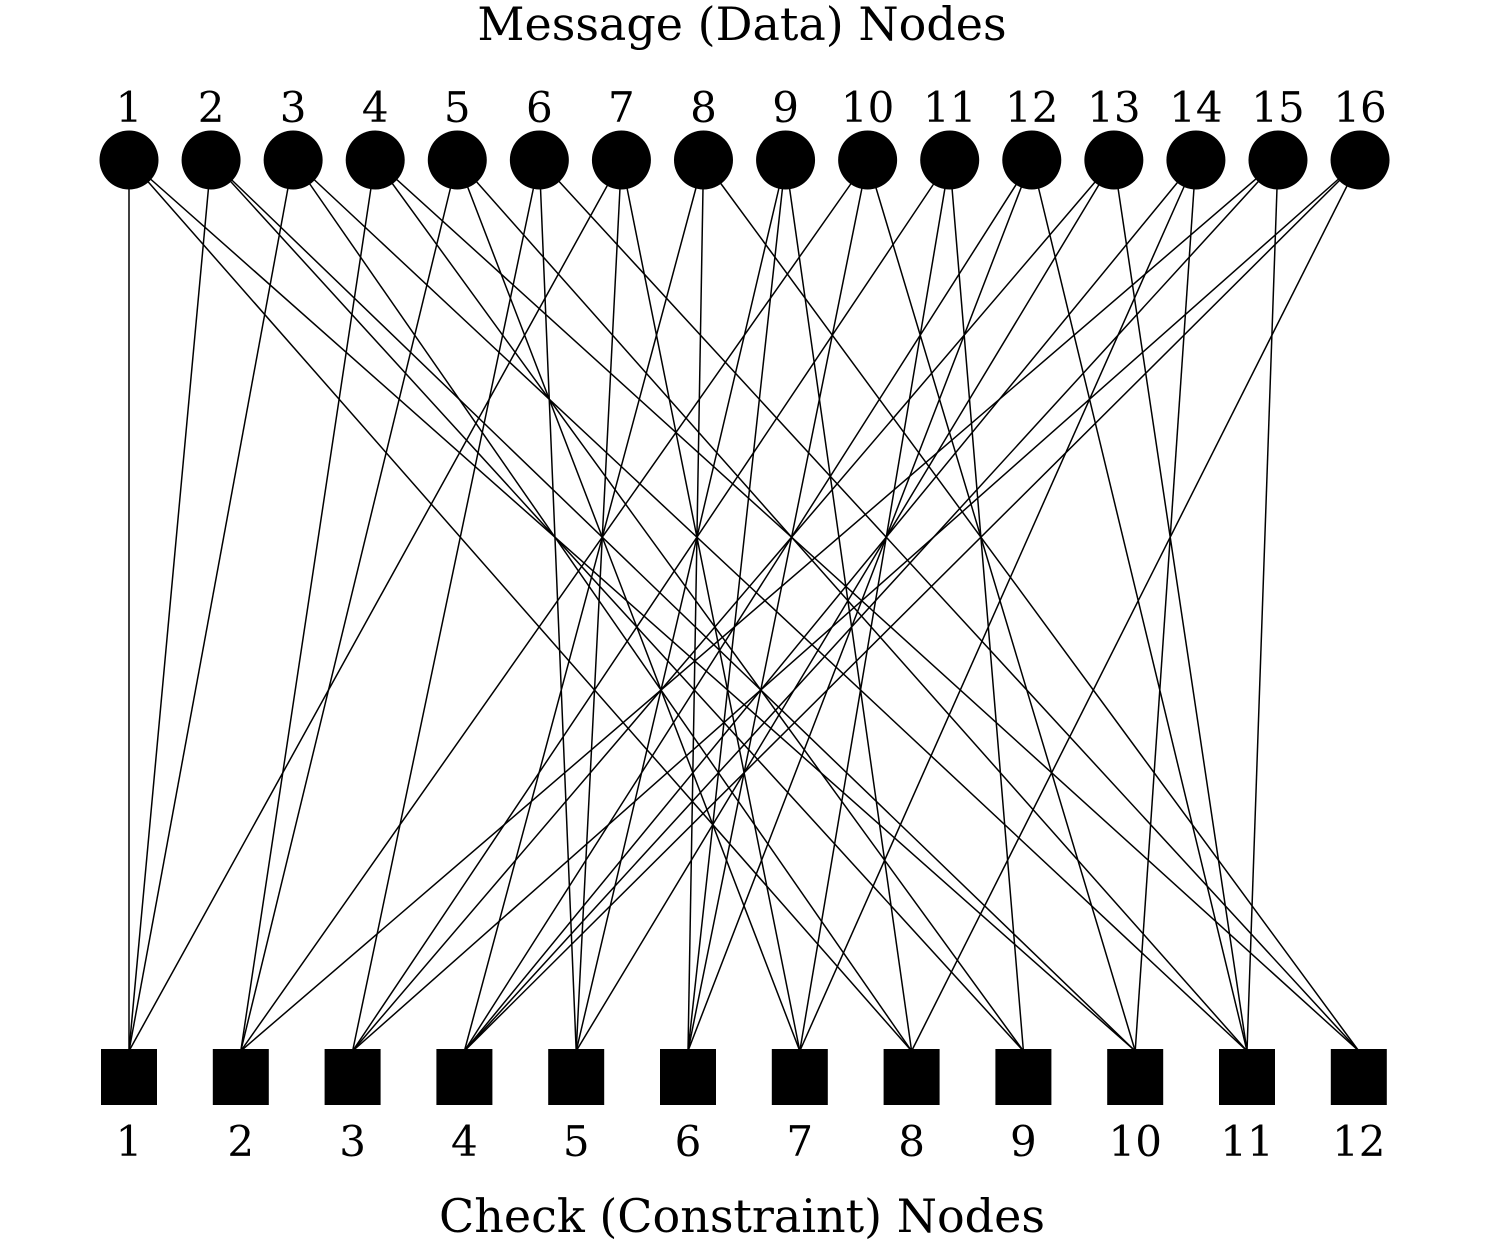 This screenshot has height=1244, width=1488. Describe the element at coordinates (1031, 107) in the screenshot. I see `message-node-label: 12` at that location.